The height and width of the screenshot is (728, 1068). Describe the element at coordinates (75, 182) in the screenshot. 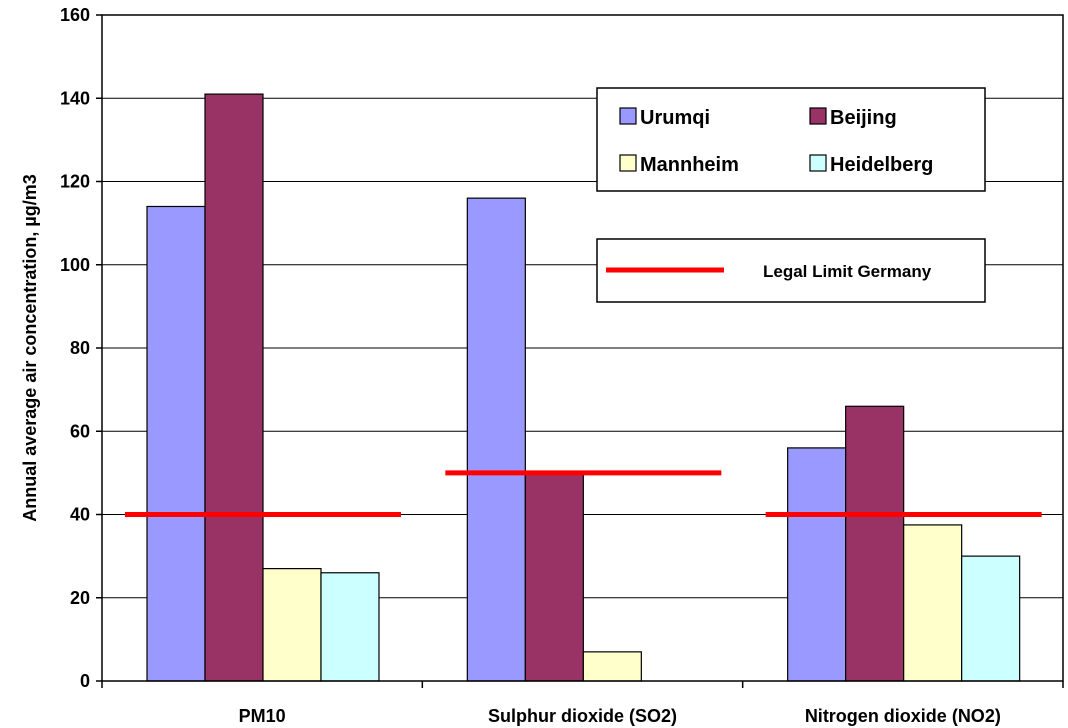

I see `y-tick-label: 120` at that location.